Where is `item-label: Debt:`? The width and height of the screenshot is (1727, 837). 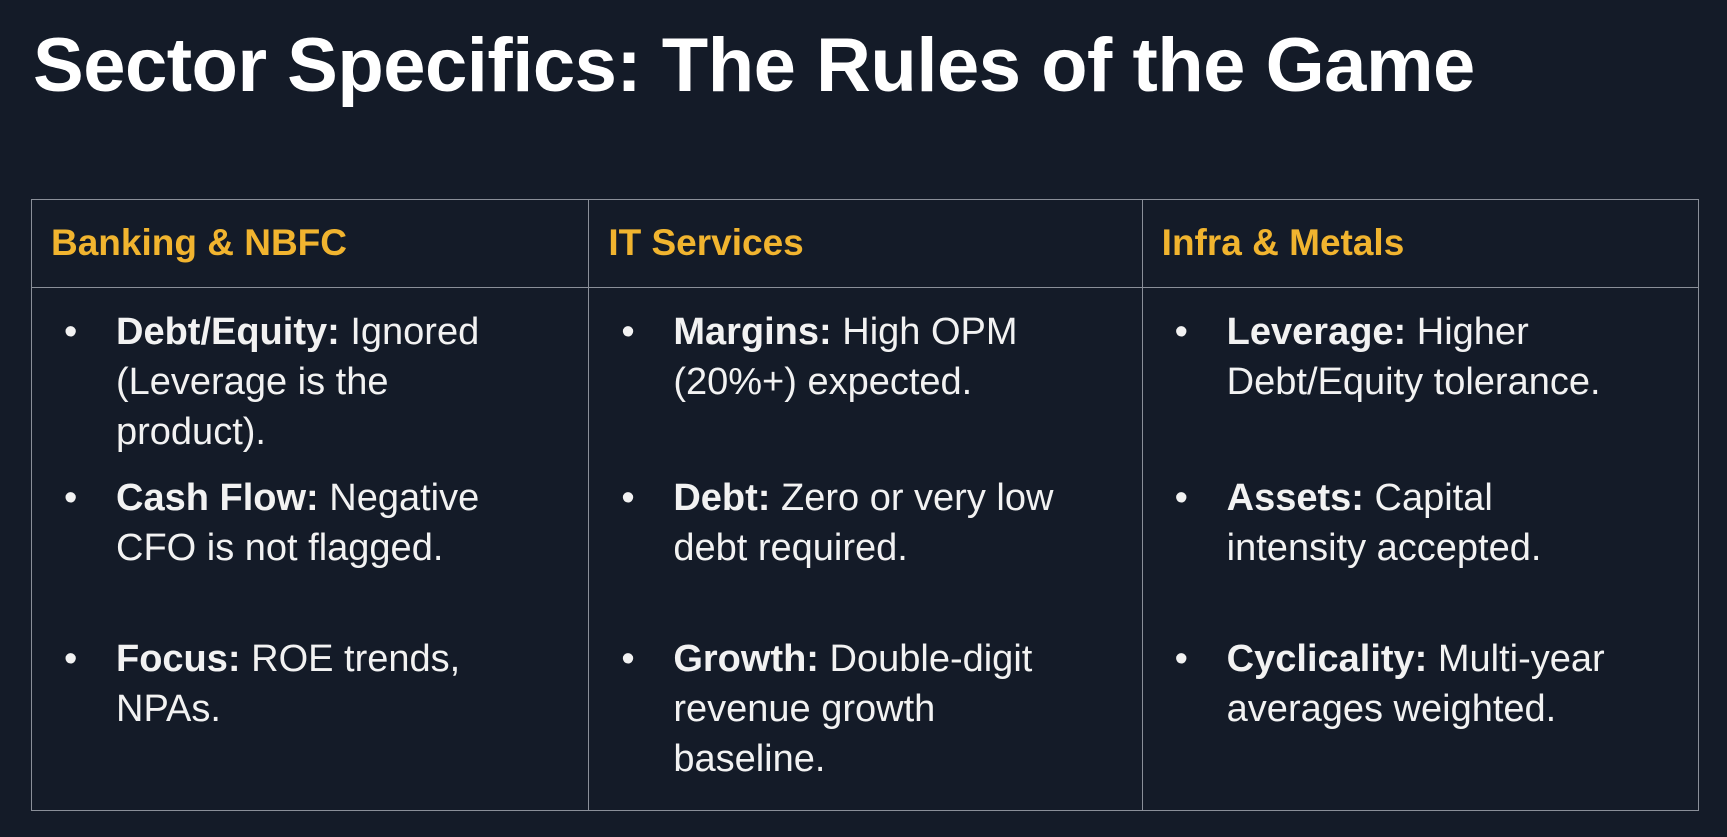 item-label: Debt: is located at coordinates (722, 498).